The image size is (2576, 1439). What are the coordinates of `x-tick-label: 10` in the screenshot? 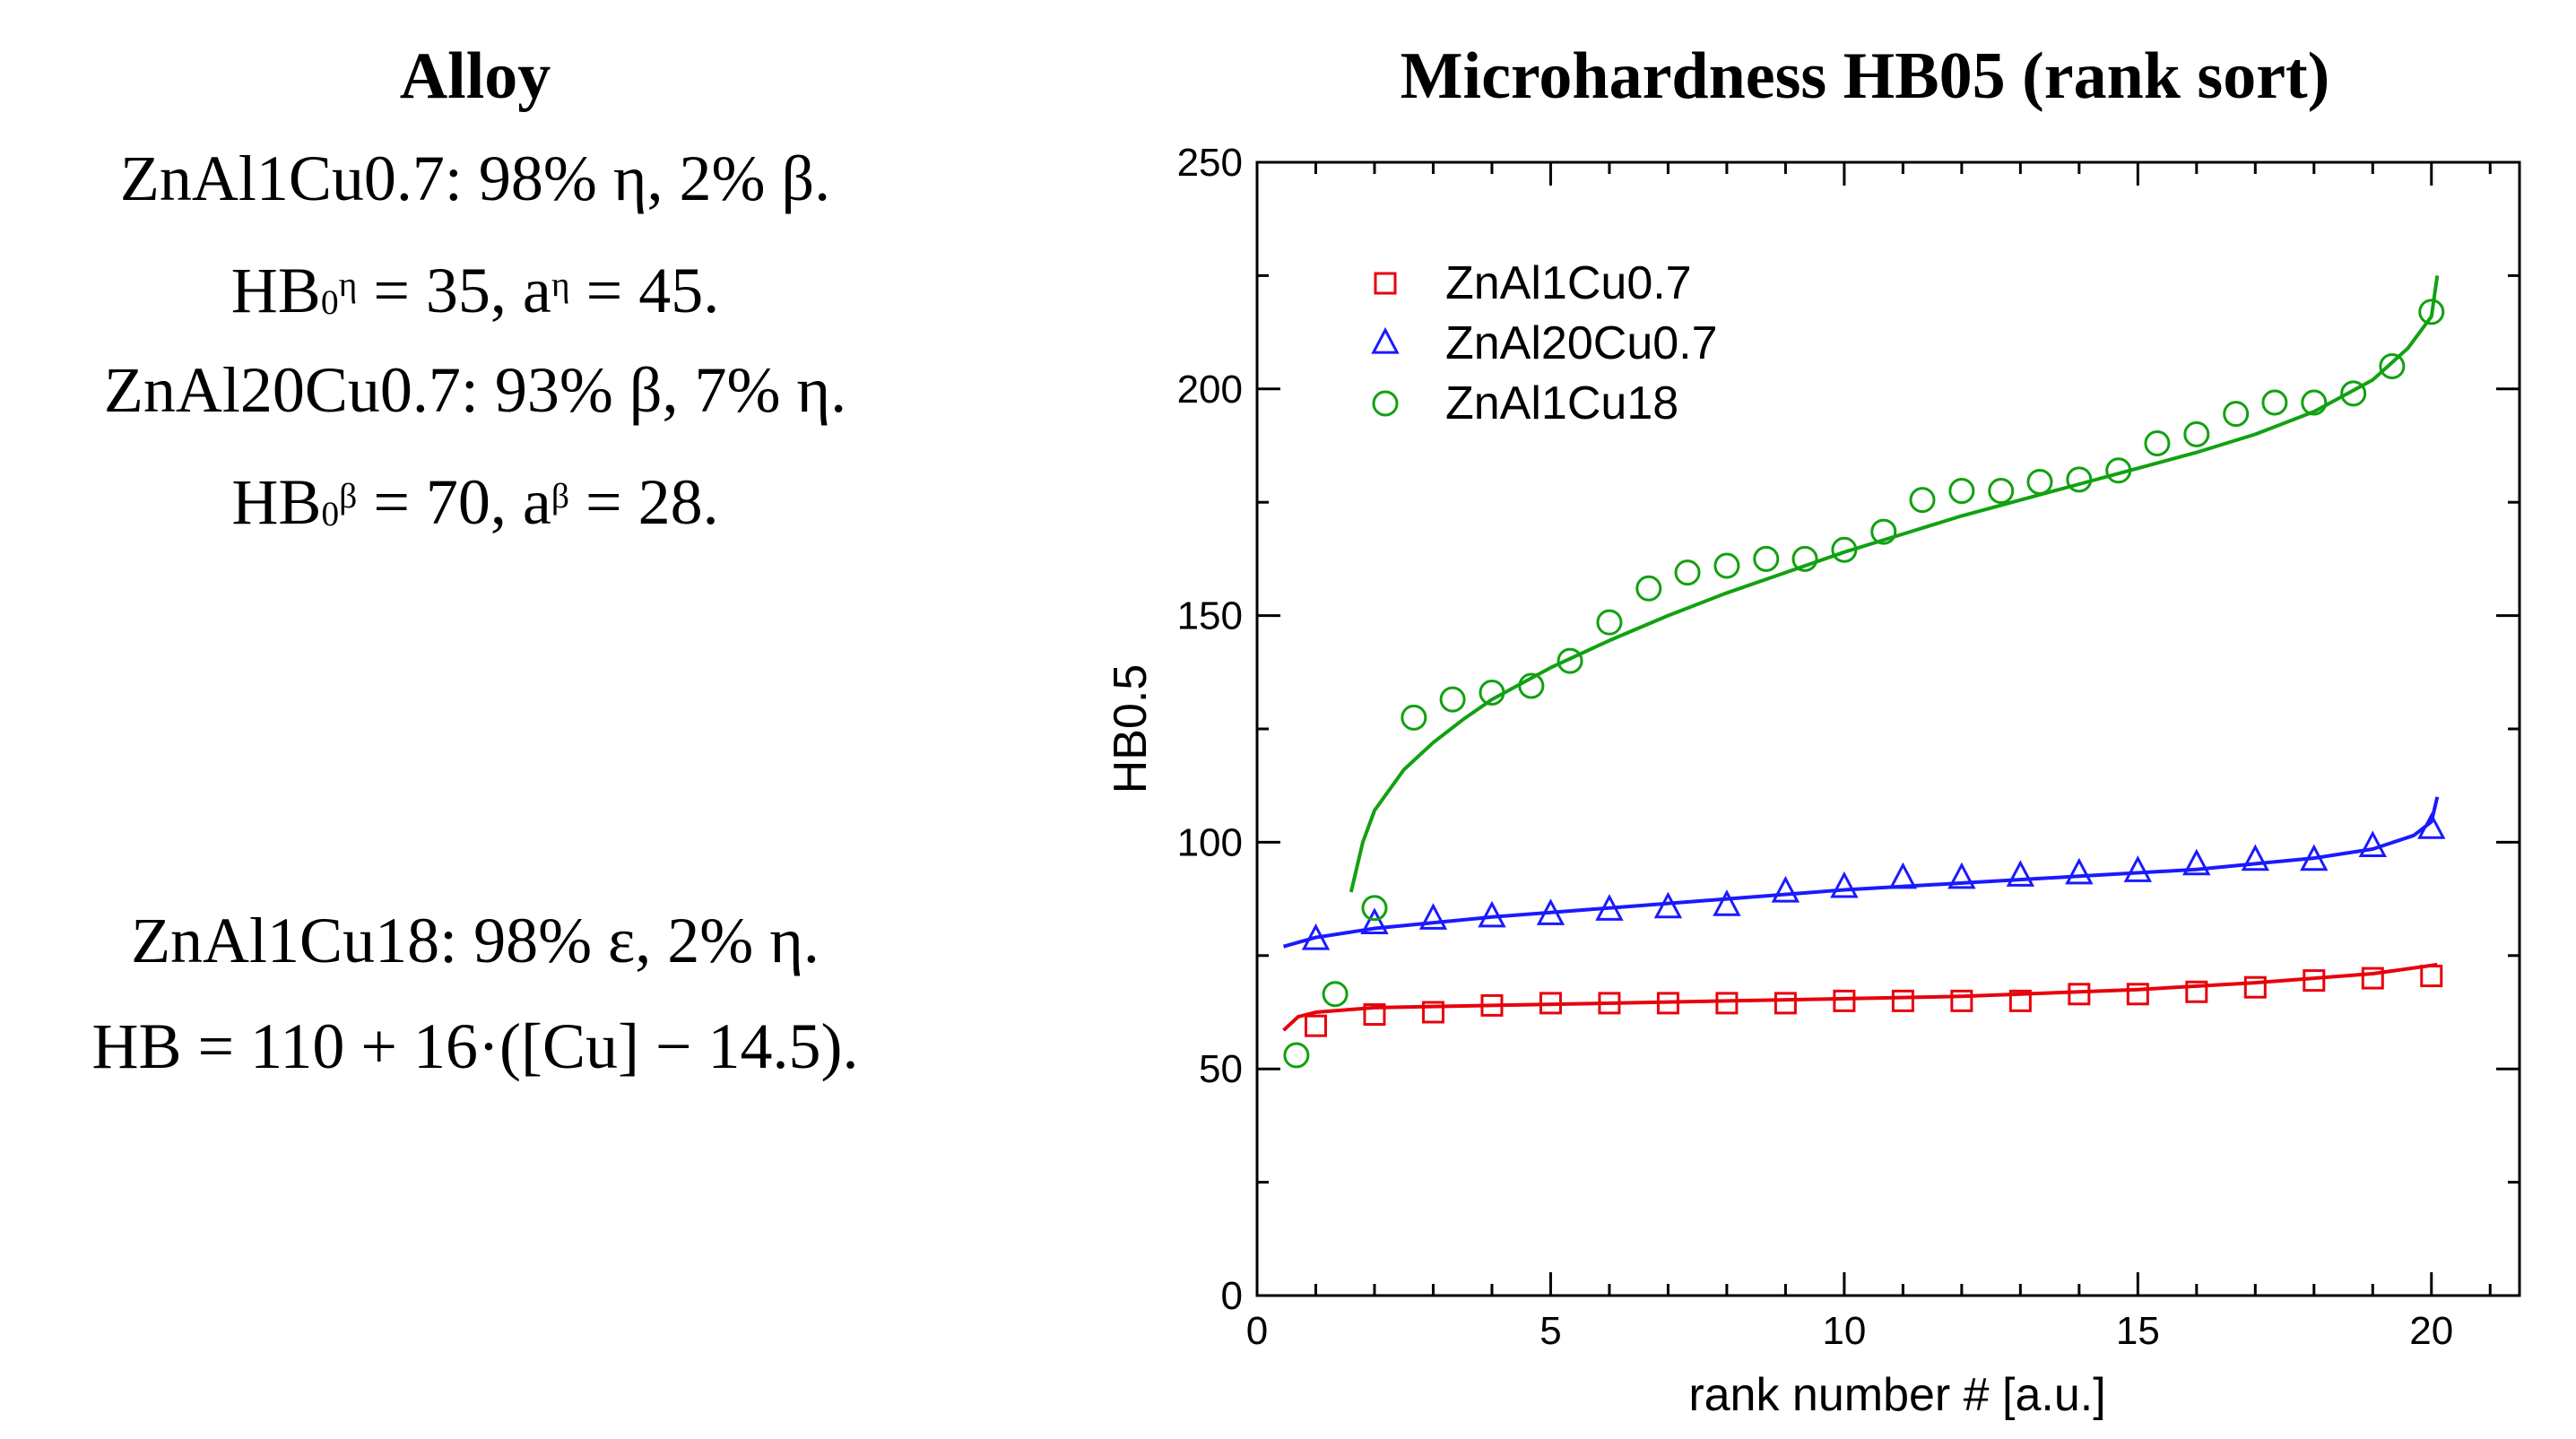 It's located at (1844, 1331).